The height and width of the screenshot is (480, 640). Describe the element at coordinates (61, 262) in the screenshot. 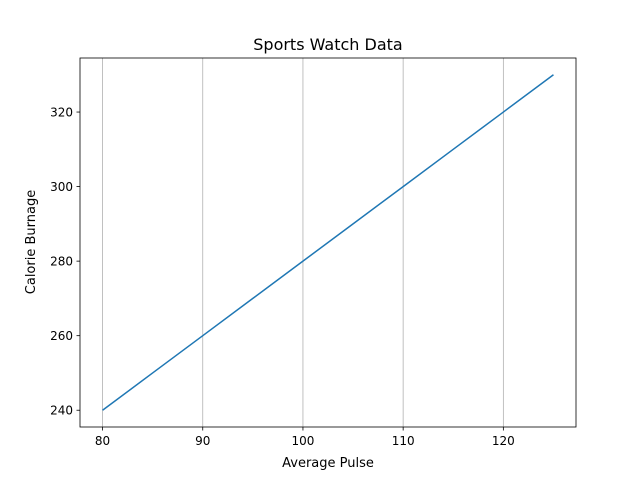

I see `y-tick-label: 280` at that location.